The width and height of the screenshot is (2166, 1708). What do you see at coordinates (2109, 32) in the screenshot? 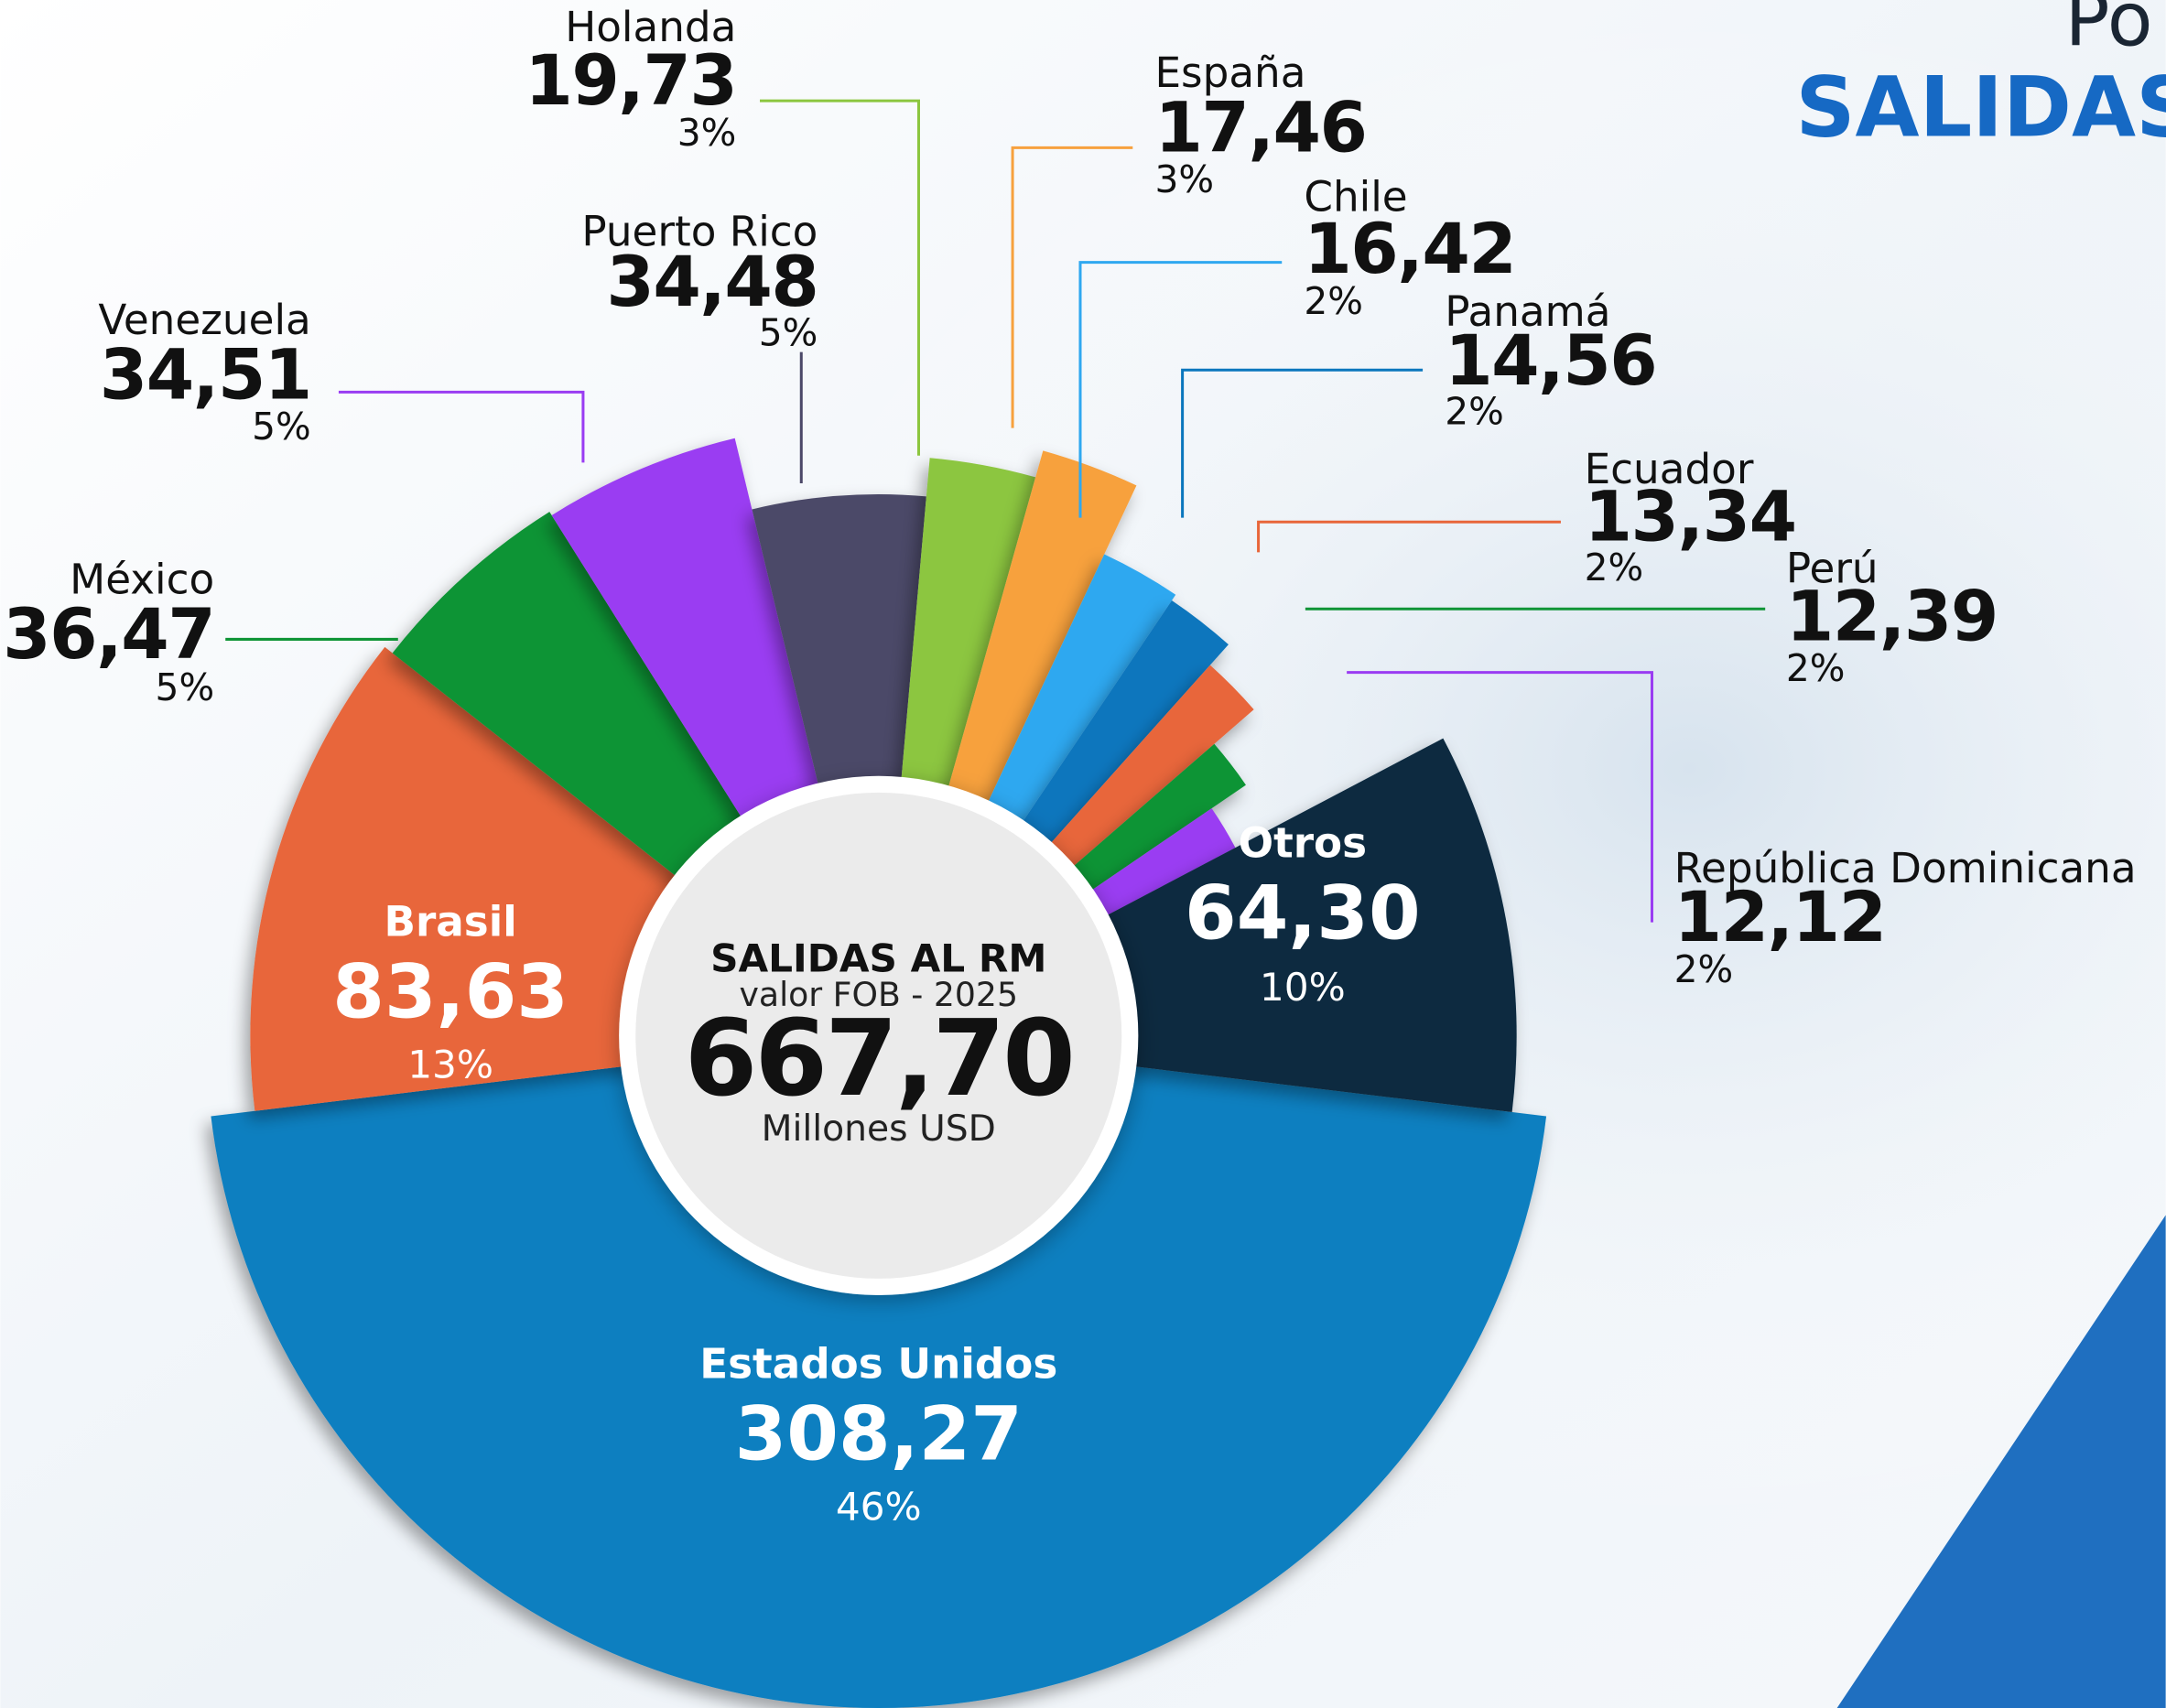
I see `header-line-1: Po` at bounding box center [2109, 32].